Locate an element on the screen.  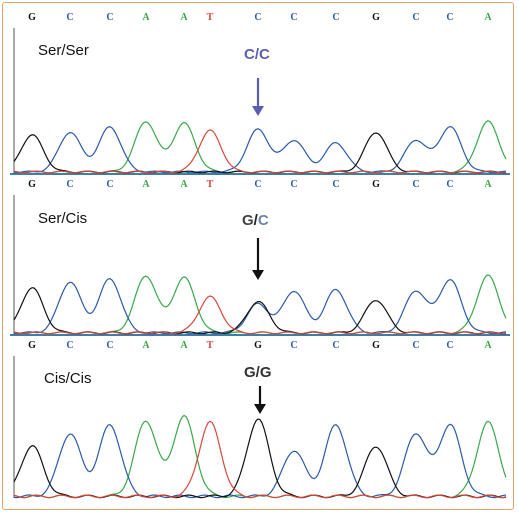
genotype-label: Cis/Cis is located at coordinates (68, 378).